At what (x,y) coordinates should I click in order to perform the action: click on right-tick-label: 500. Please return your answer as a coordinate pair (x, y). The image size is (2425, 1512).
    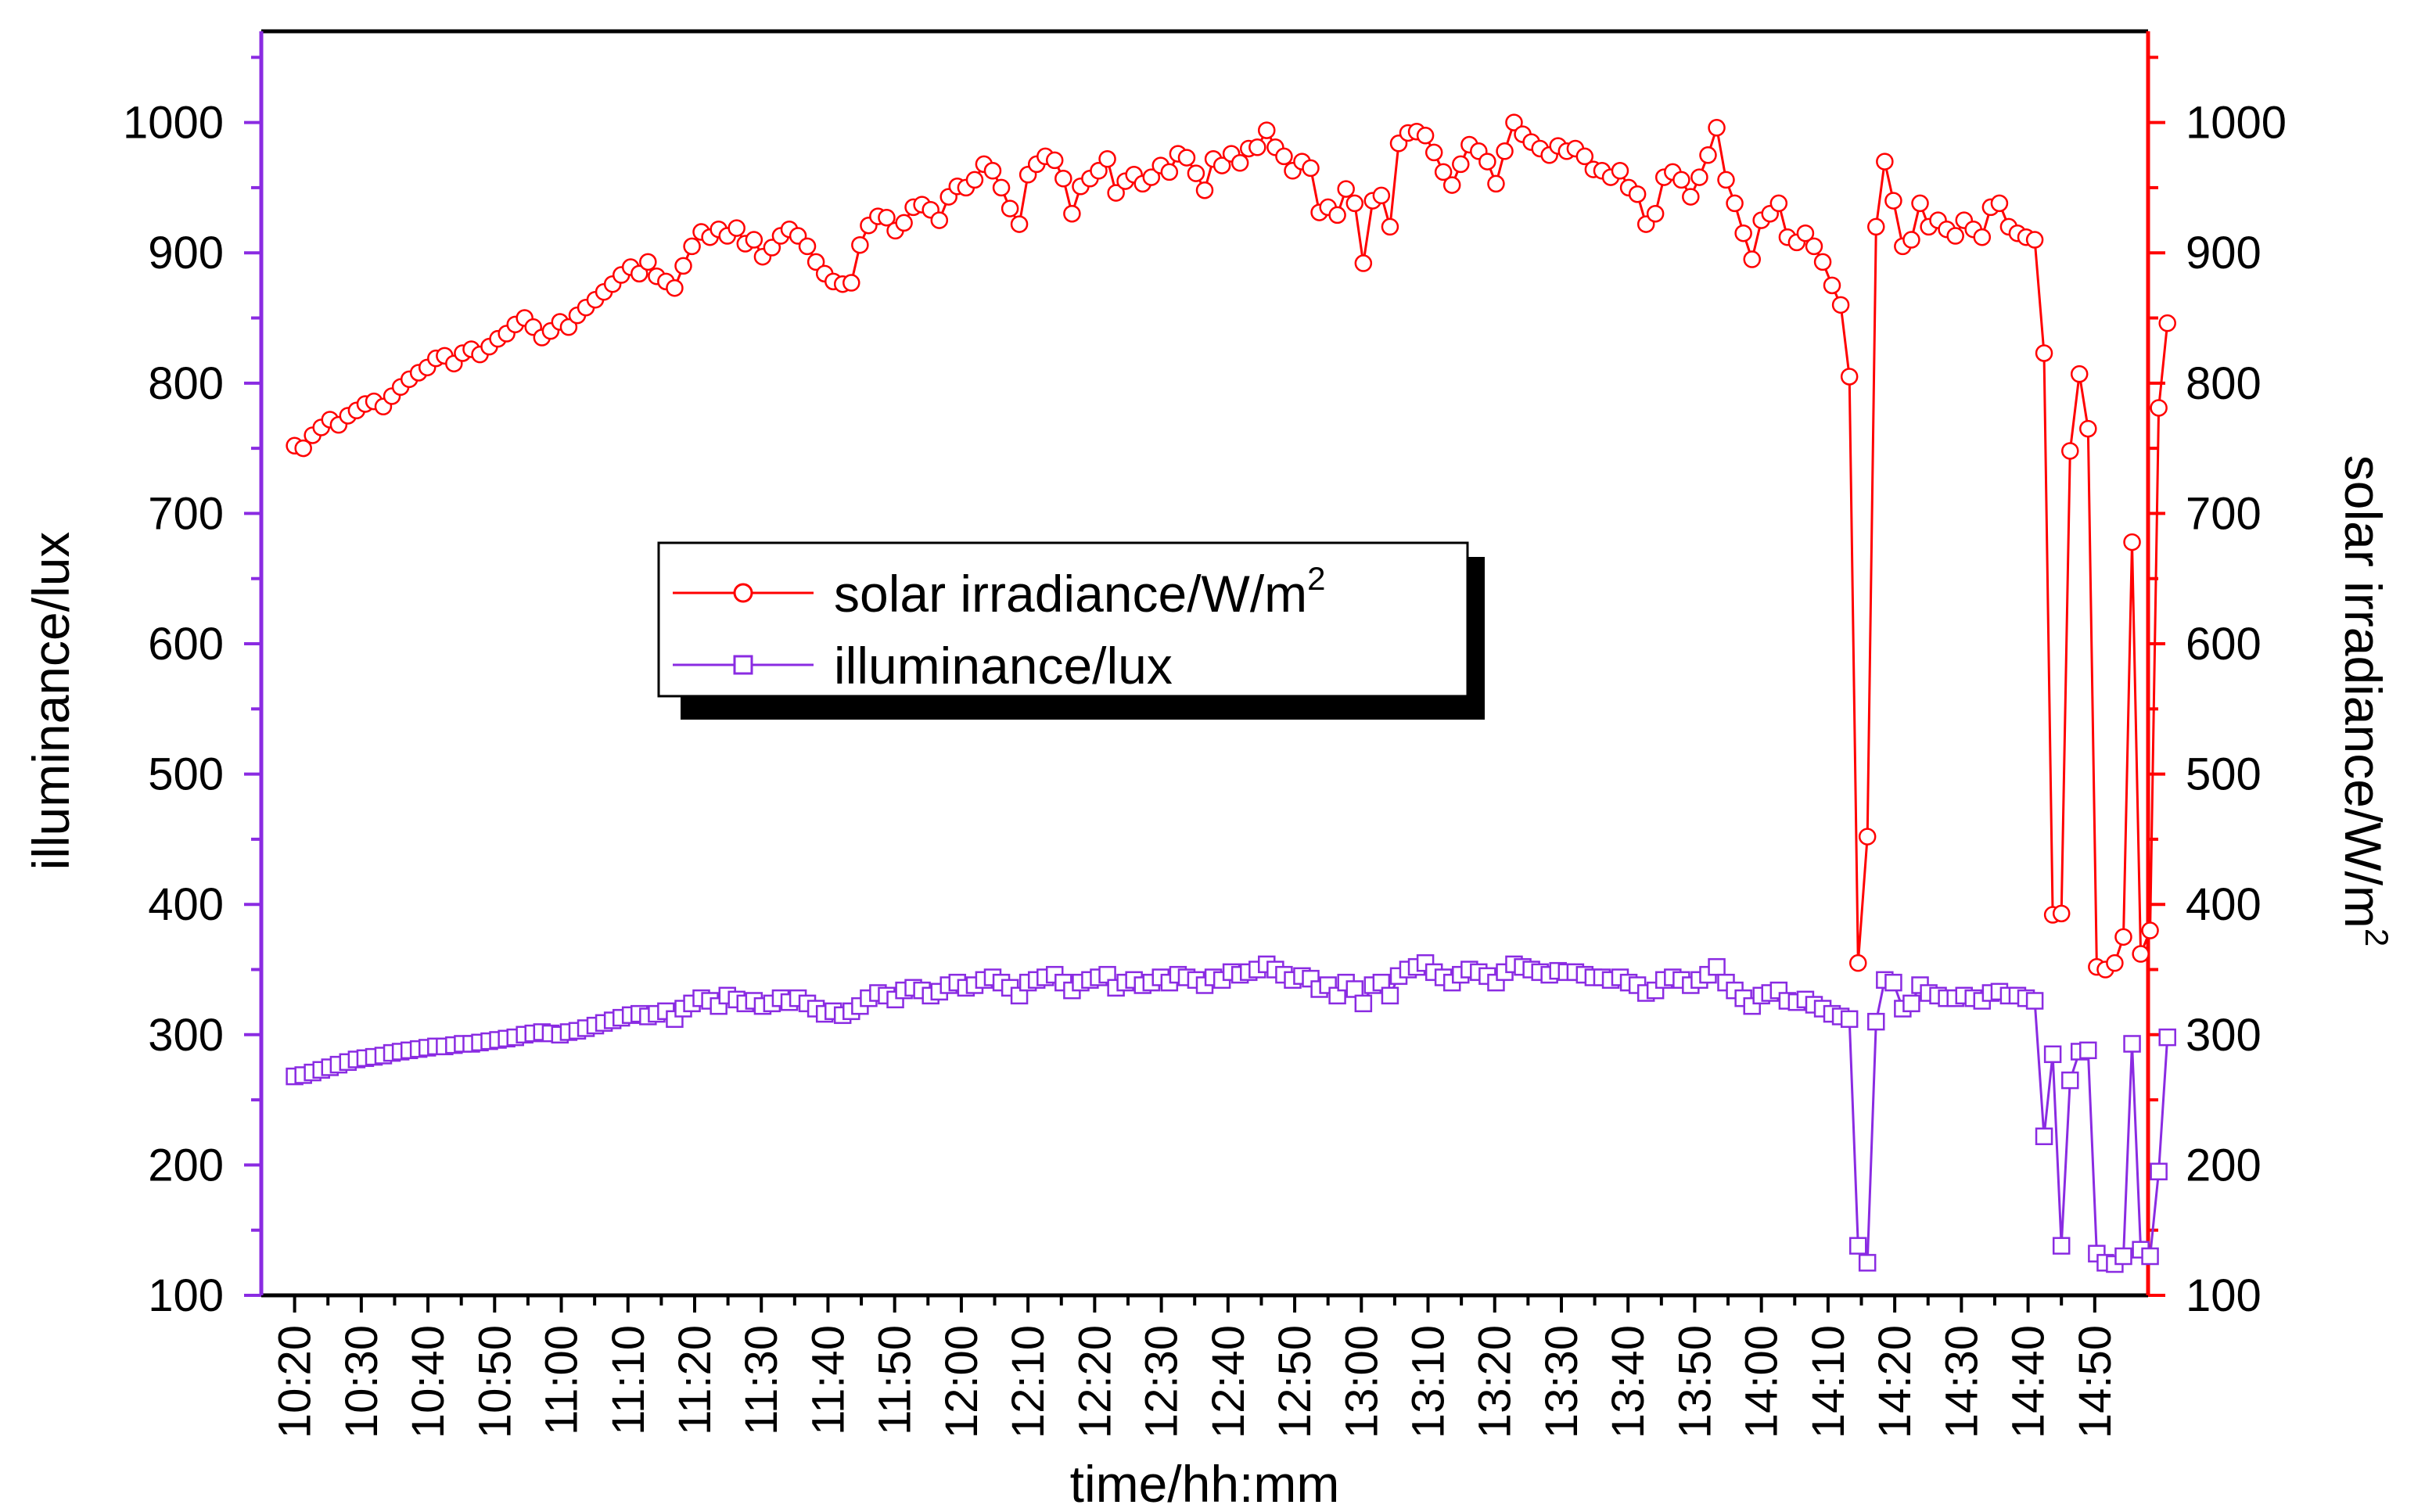
    Looking at the image, I should click on (2224, 774).